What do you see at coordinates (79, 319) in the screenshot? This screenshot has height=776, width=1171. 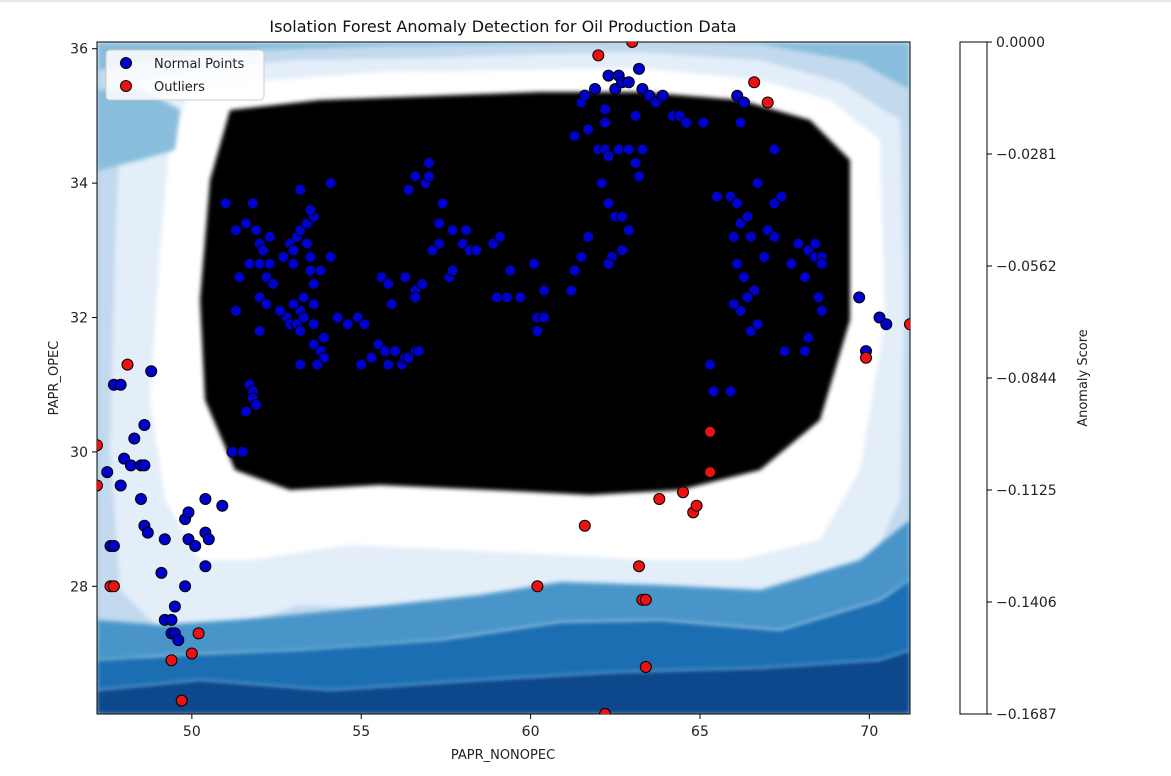 I see `y-tick-label: 32` at bounding box center [79, 319].